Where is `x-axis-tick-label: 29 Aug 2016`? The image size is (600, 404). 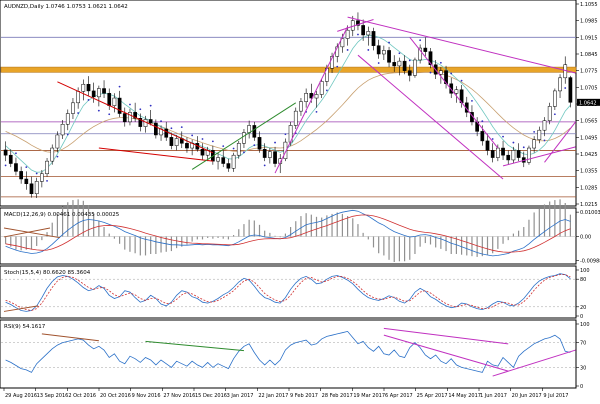 x-axis-tick-label: 29 Aug 2016 is located at coordinates (21, 396).